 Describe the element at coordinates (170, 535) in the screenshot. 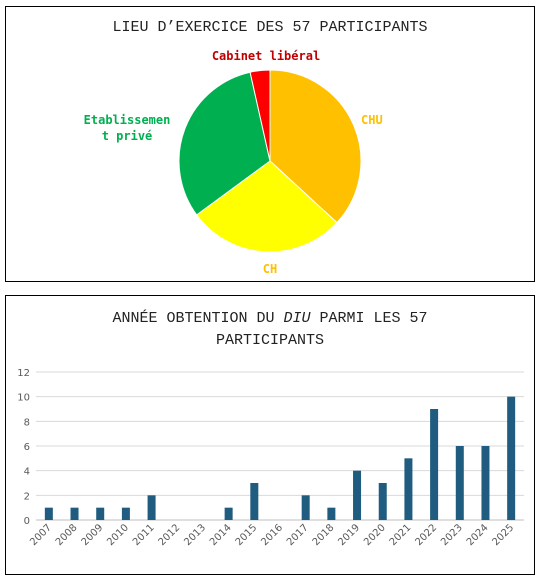

I see `x-tick-label-2012: 2012` at that location.